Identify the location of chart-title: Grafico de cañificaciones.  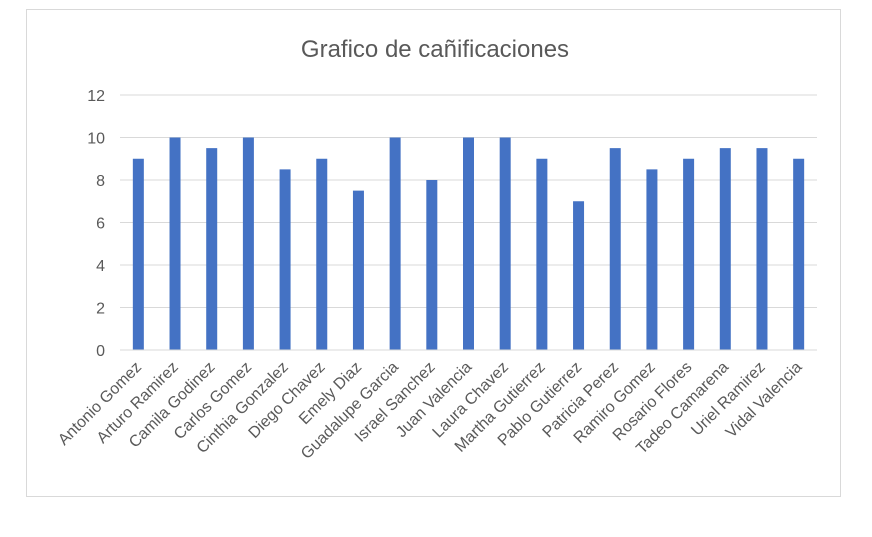
(435, 49).